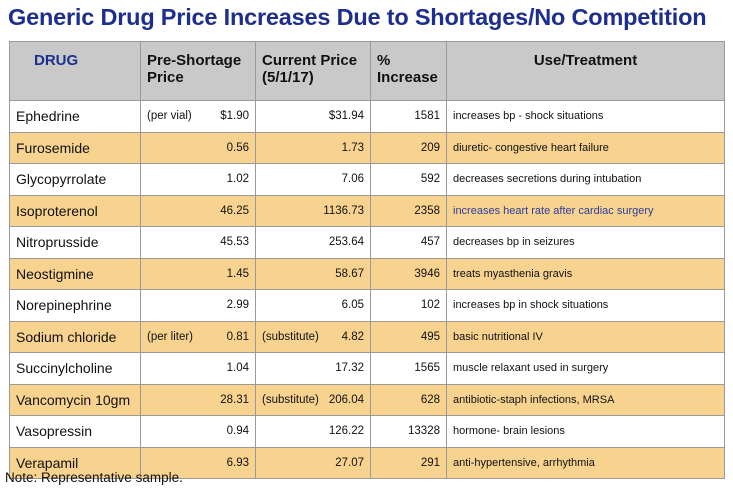 The image size is (733, 489). Describe the element at coordinates (237, 462) in the screenshot. I see `pre-shortage-price-cell-value: 6.93` at that location.